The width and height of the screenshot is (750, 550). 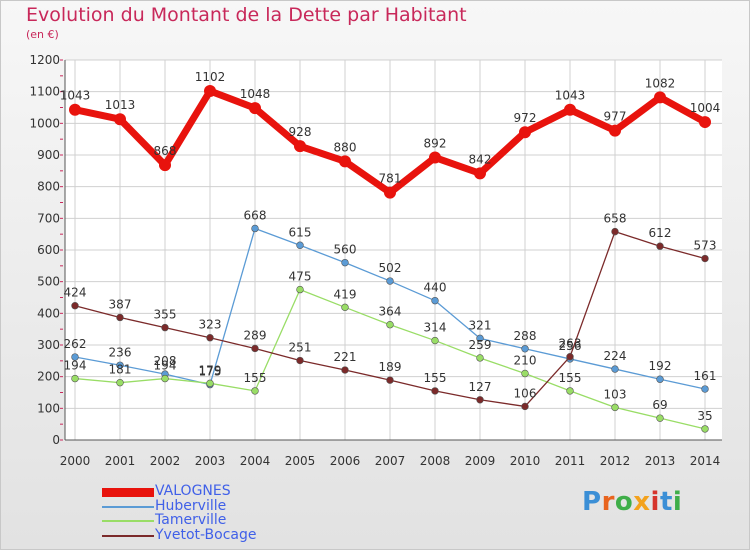 I want to click on x-tick-label: 2010, so click(x=525, y=461).